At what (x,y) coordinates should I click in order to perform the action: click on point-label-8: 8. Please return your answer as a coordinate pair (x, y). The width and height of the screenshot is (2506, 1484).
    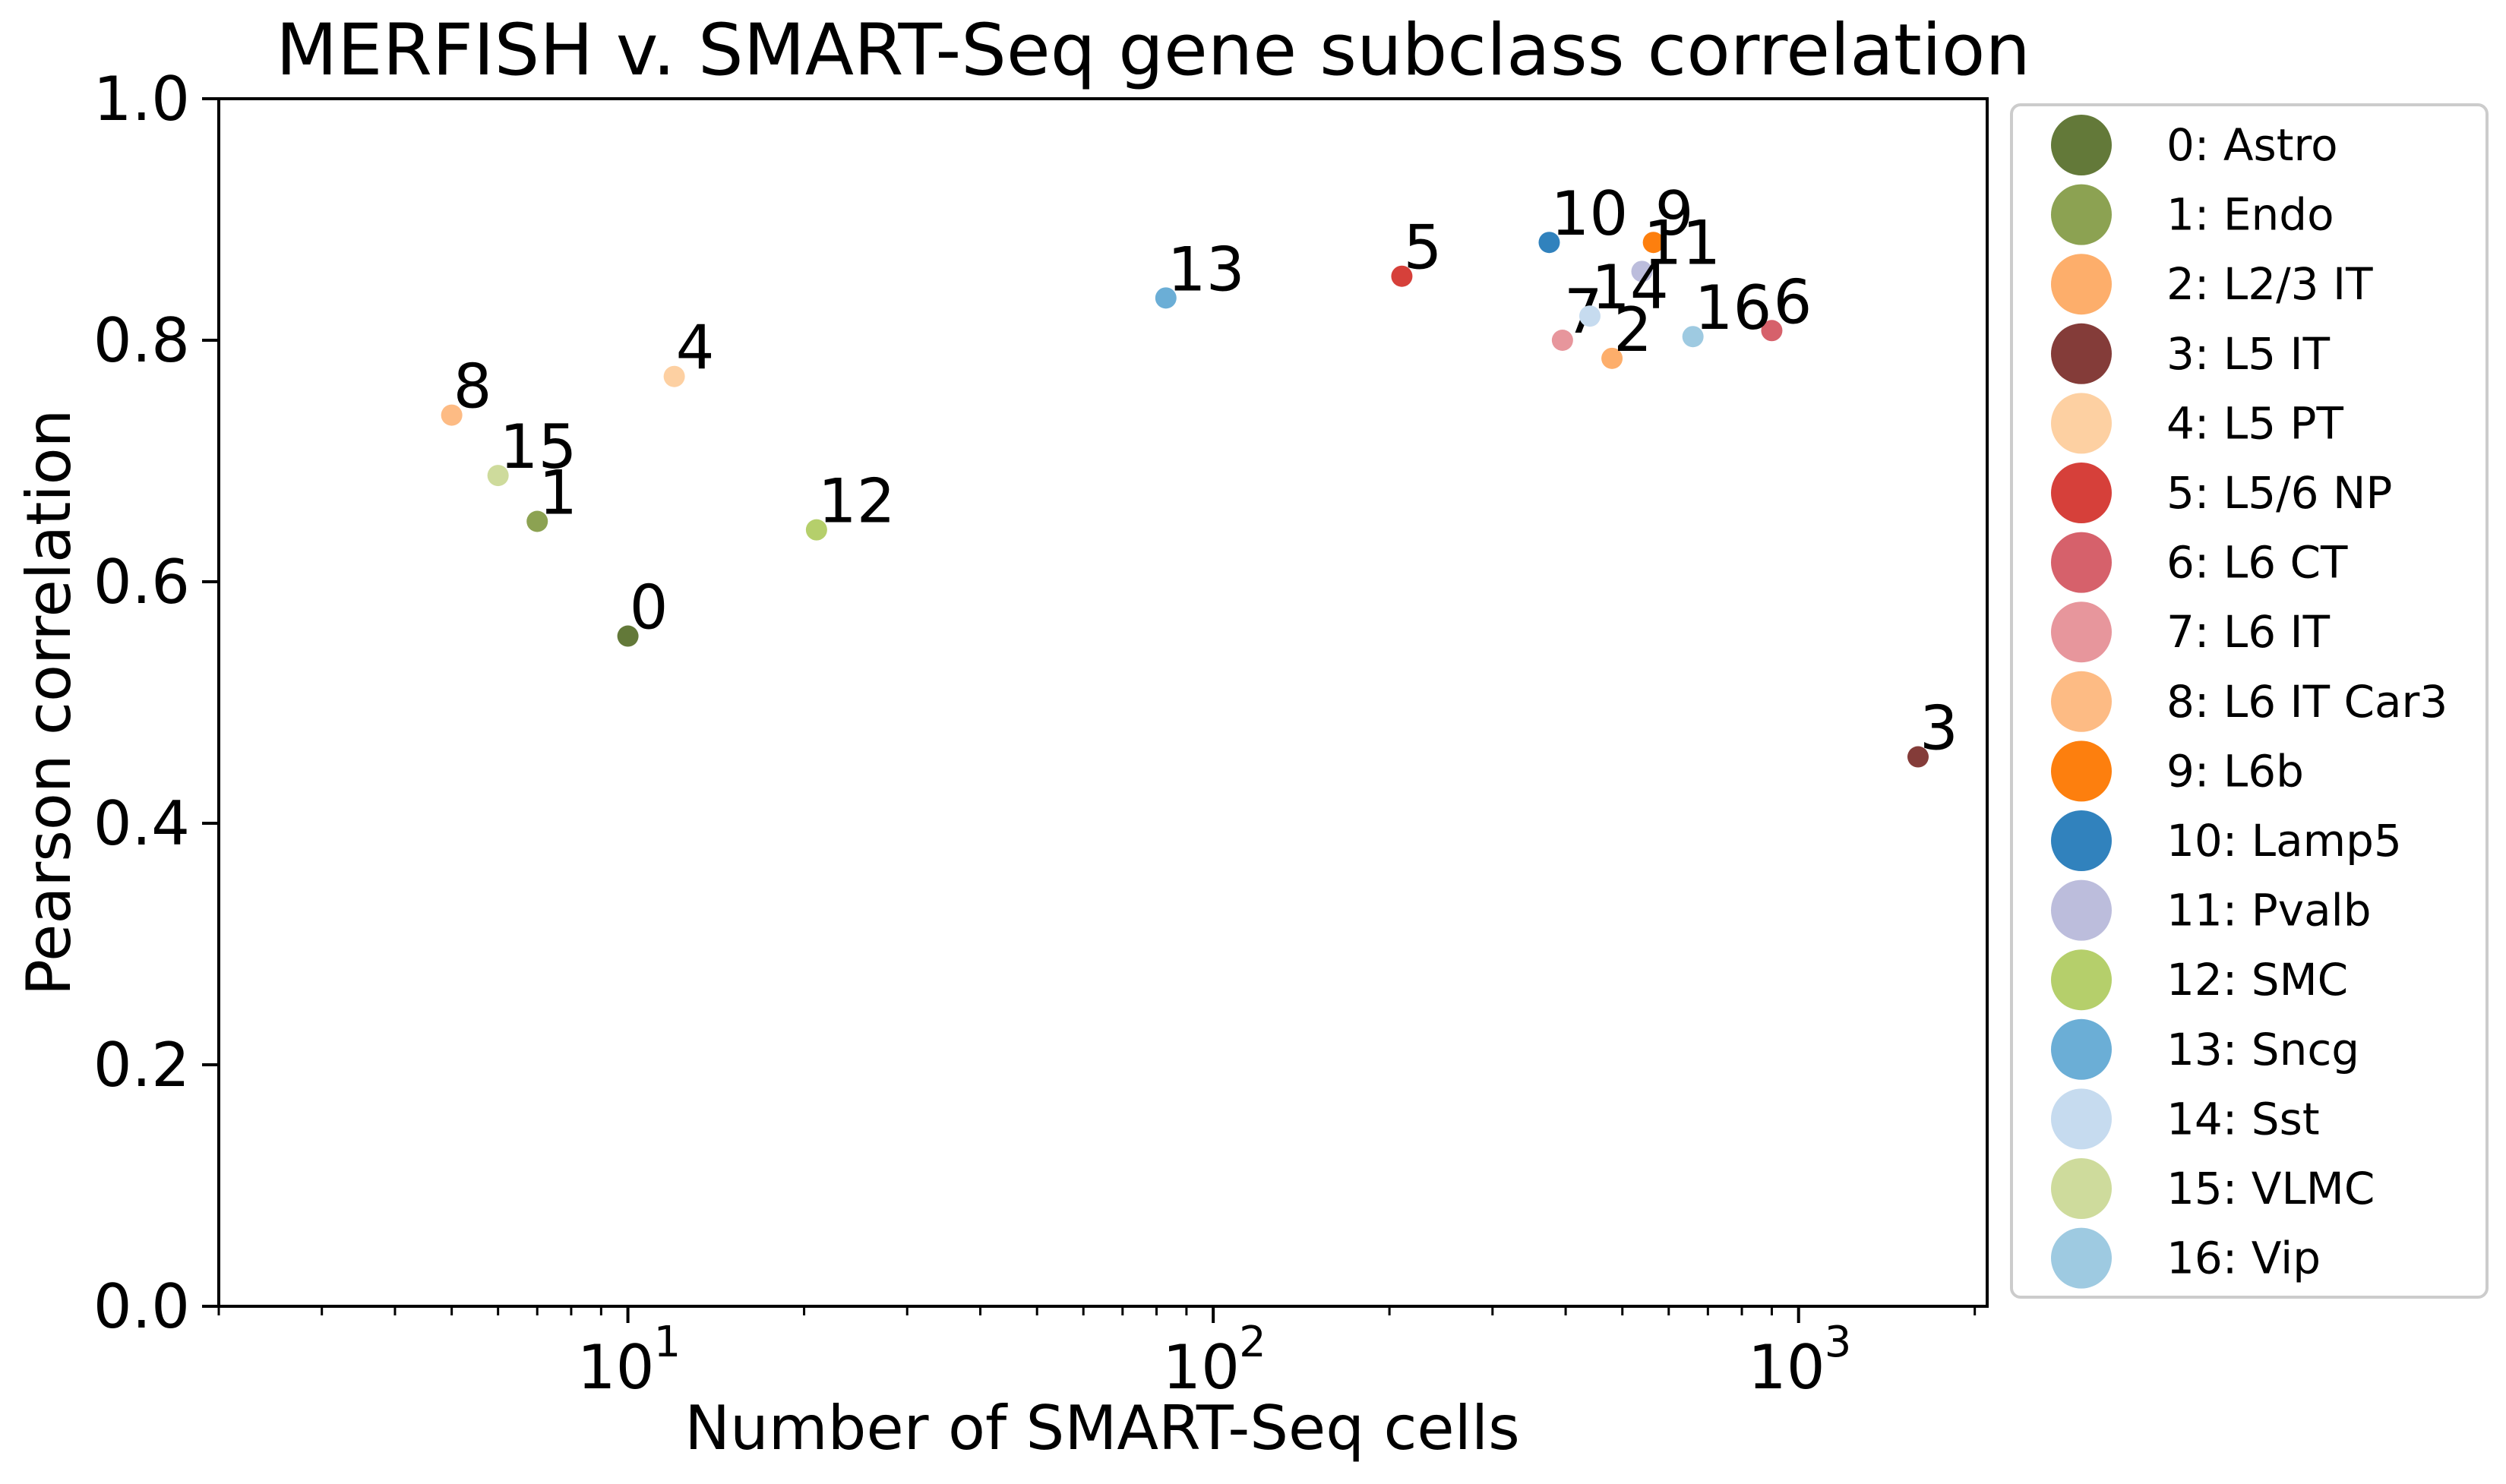
    Looking at the image, I should click on (472, 387).